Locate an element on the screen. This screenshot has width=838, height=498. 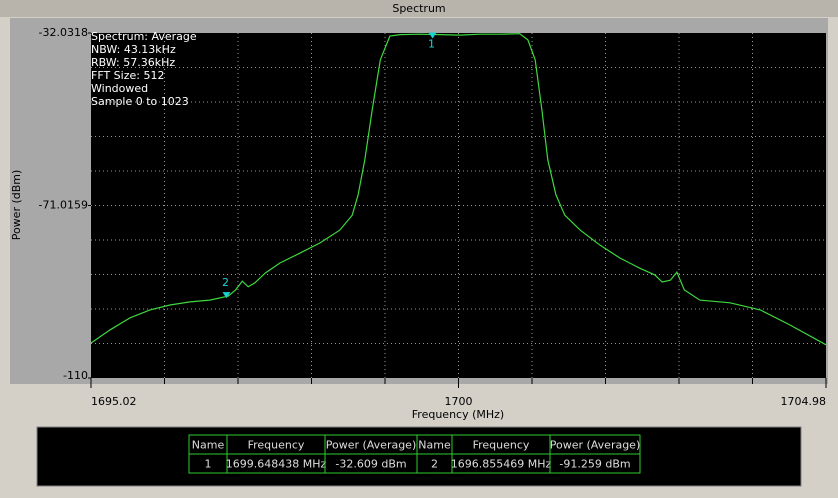
window-title: Spectrum is located at coordinates (418, 8).